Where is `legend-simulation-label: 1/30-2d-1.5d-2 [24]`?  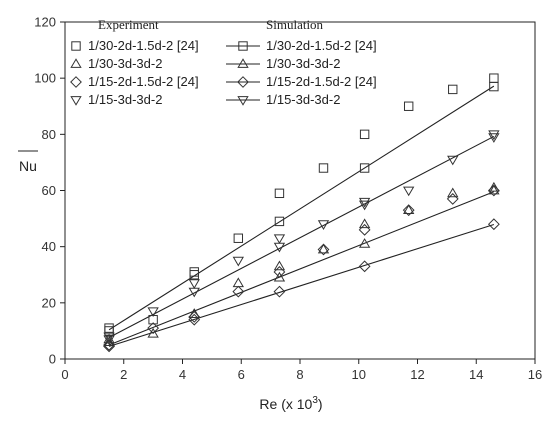 legend-simulation-label: 1/30-2d-1.5d-2 [24] is located at coordinates (321, 45).